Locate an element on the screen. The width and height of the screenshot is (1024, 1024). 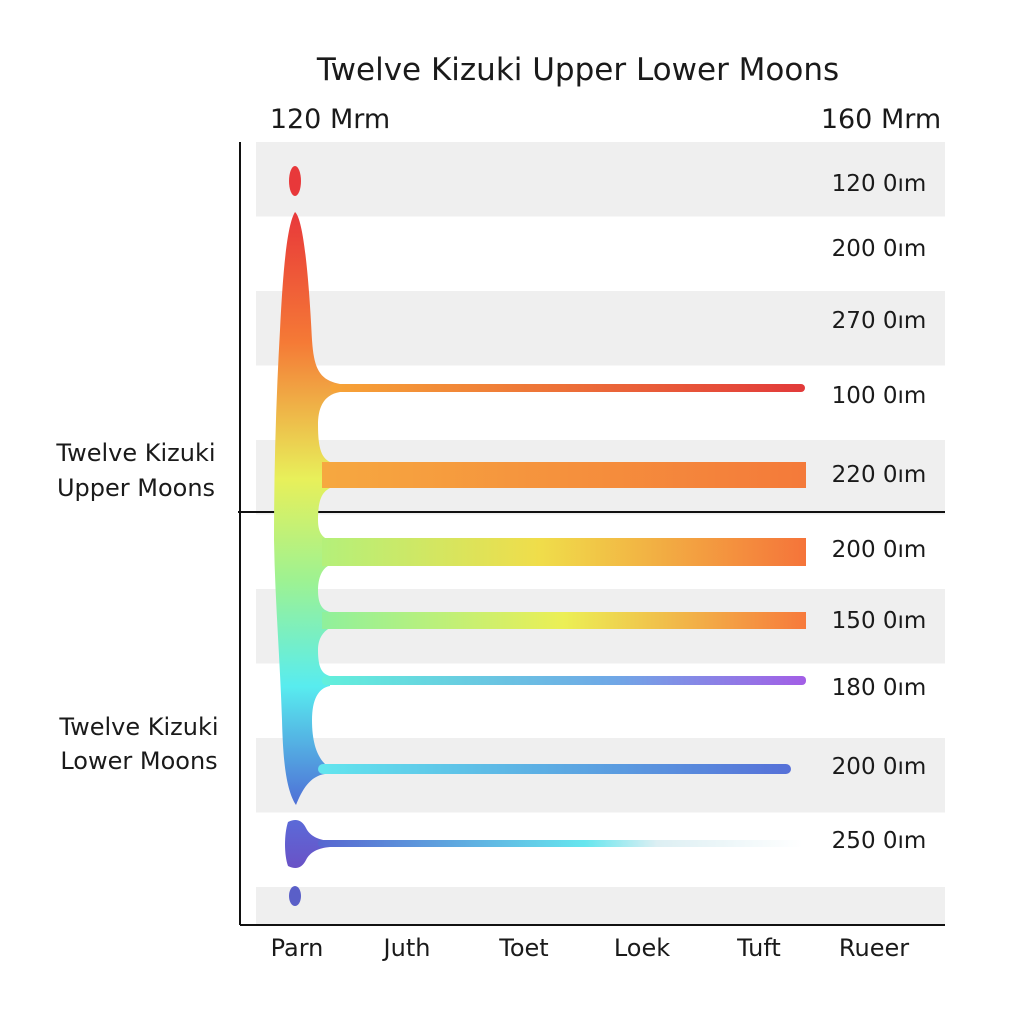
trunk-shape is located at coordinates (307, 508).